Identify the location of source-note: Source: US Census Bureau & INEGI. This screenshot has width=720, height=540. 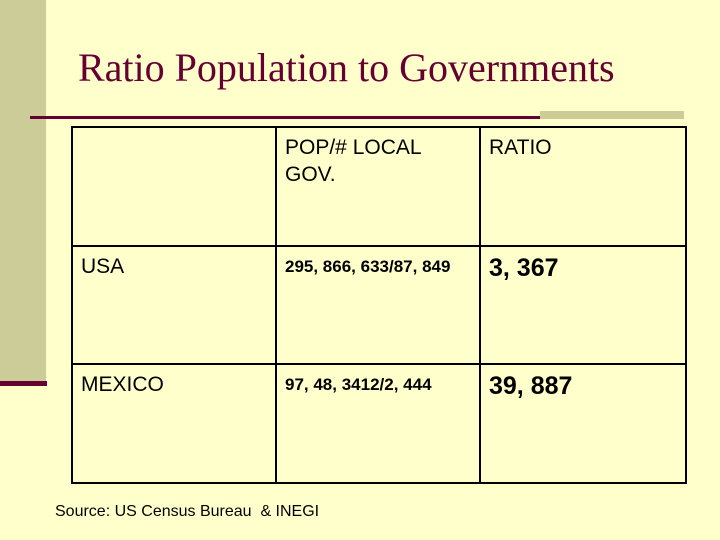
(187, 511).